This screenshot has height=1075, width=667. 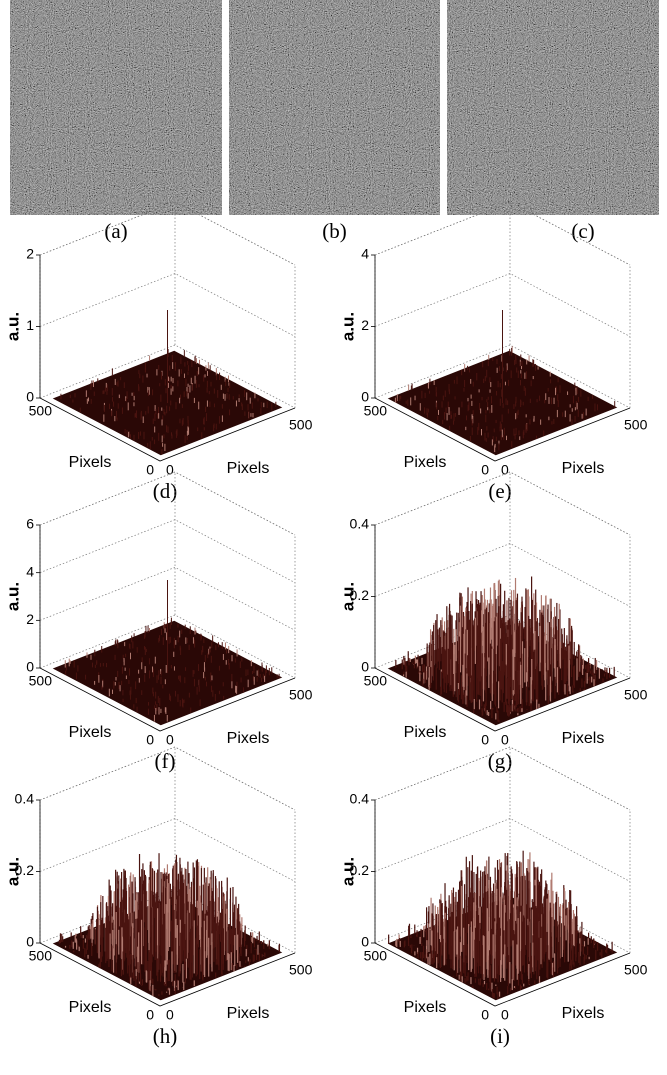 What do you see at coordinates (115, 231) in the screenshot?
I see `panel-caption: (a)` at bounding box center [115, 231].